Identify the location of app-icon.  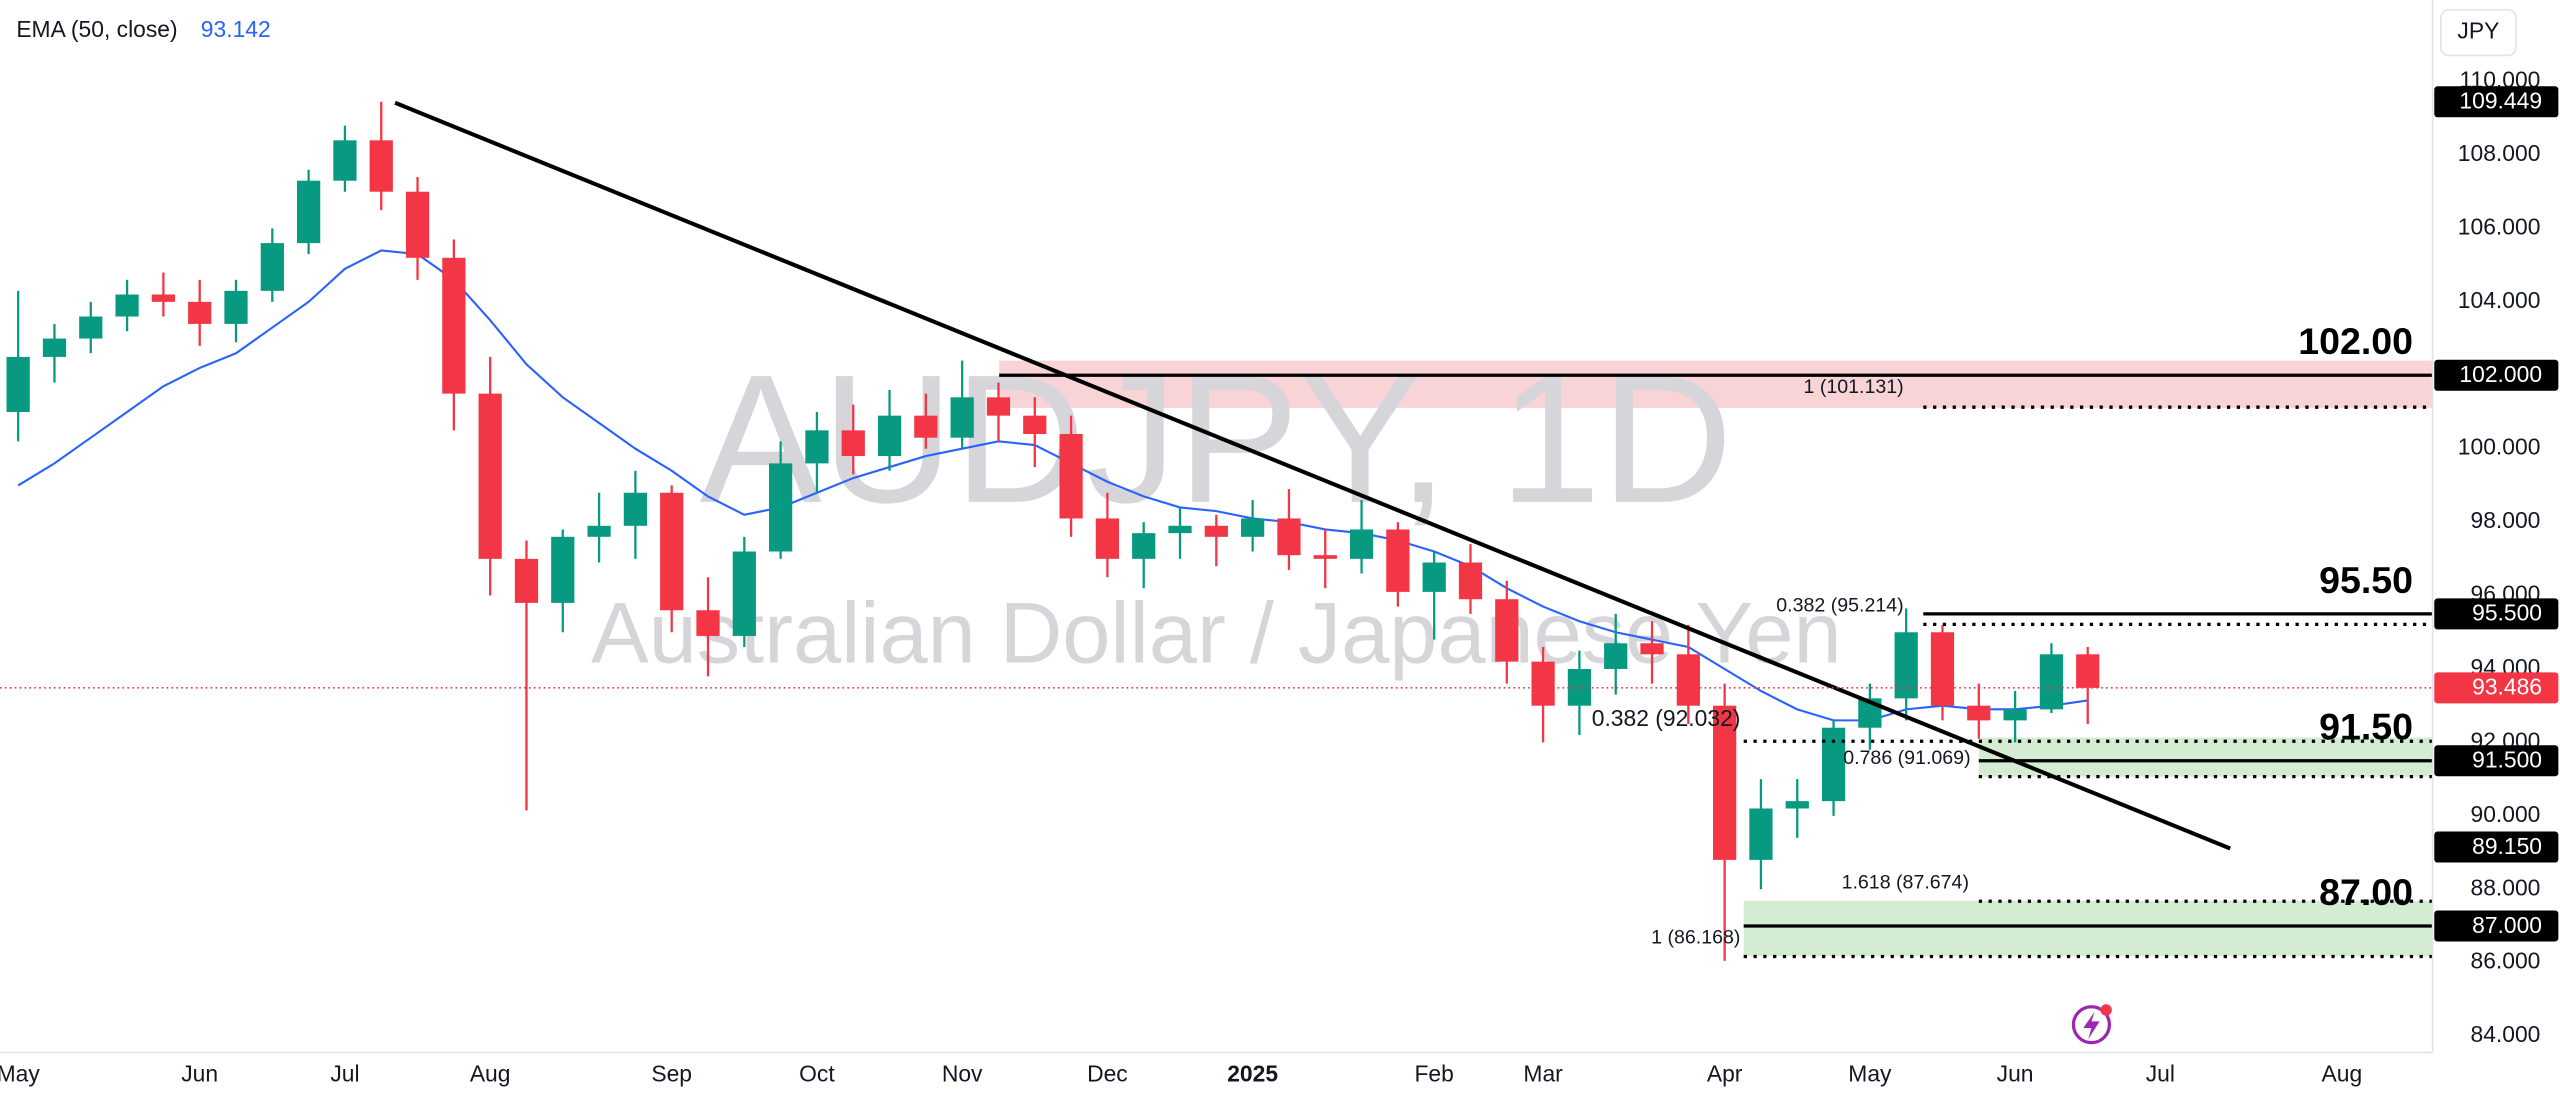
(2091, 1024).